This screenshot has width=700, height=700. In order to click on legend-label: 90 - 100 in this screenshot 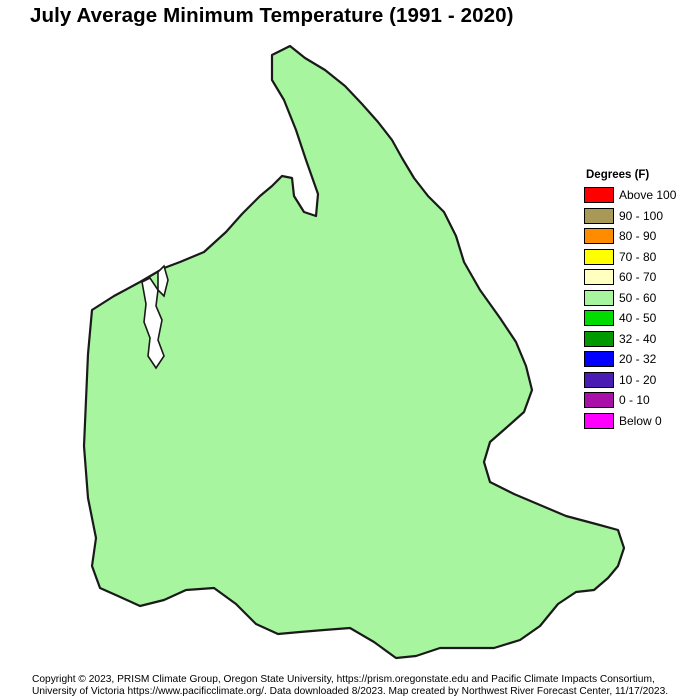, I will do `click(641, 215)`.